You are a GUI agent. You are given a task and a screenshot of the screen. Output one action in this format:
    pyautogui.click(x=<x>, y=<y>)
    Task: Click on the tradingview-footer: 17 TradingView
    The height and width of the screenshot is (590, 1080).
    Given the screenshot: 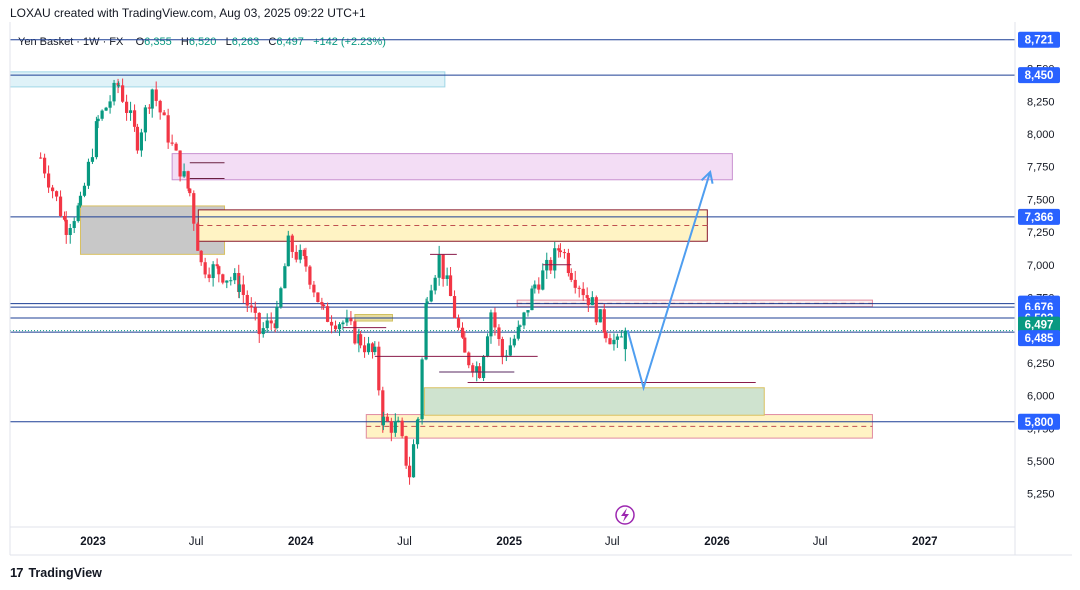 What is the action you would take?
    pyautogui.click(x=56, y=572)
    